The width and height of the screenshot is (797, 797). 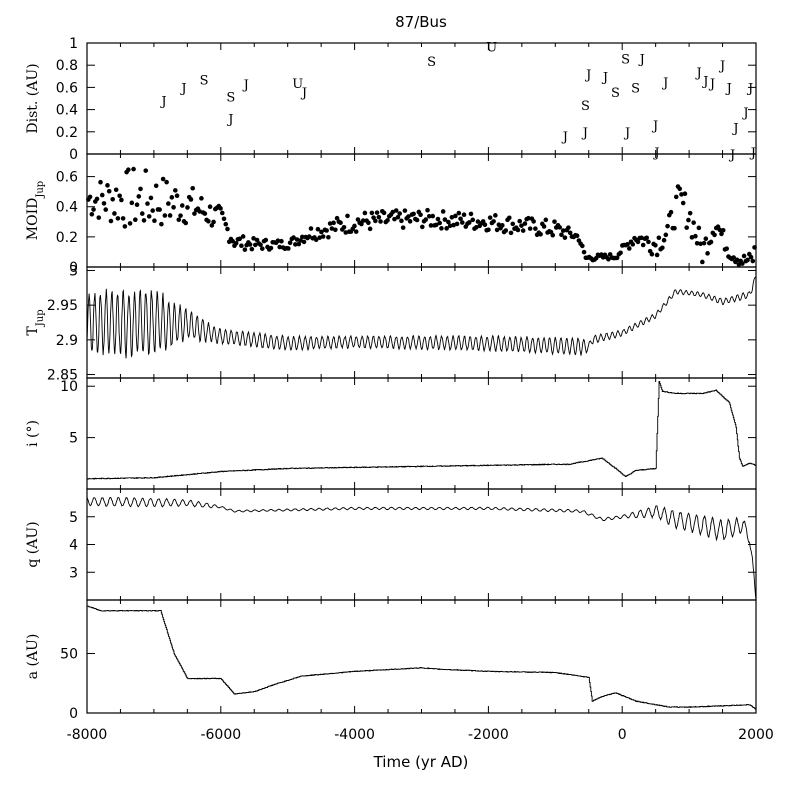 What do you see at coordinates (391, 433) in the screenshot?
I see `panel-incl: 5 10 i (°)` at bounding box center [391, 433].